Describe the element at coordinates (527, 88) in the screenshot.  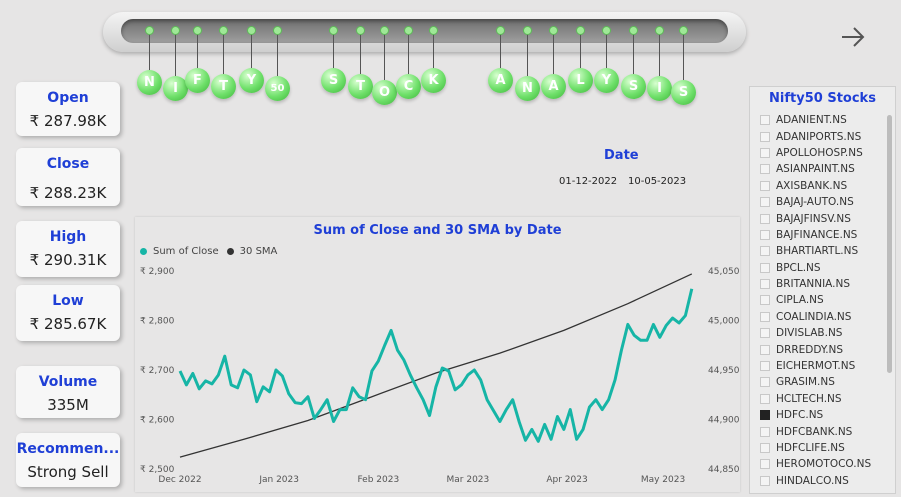
I see `banner-letter-ball: N` at that location.